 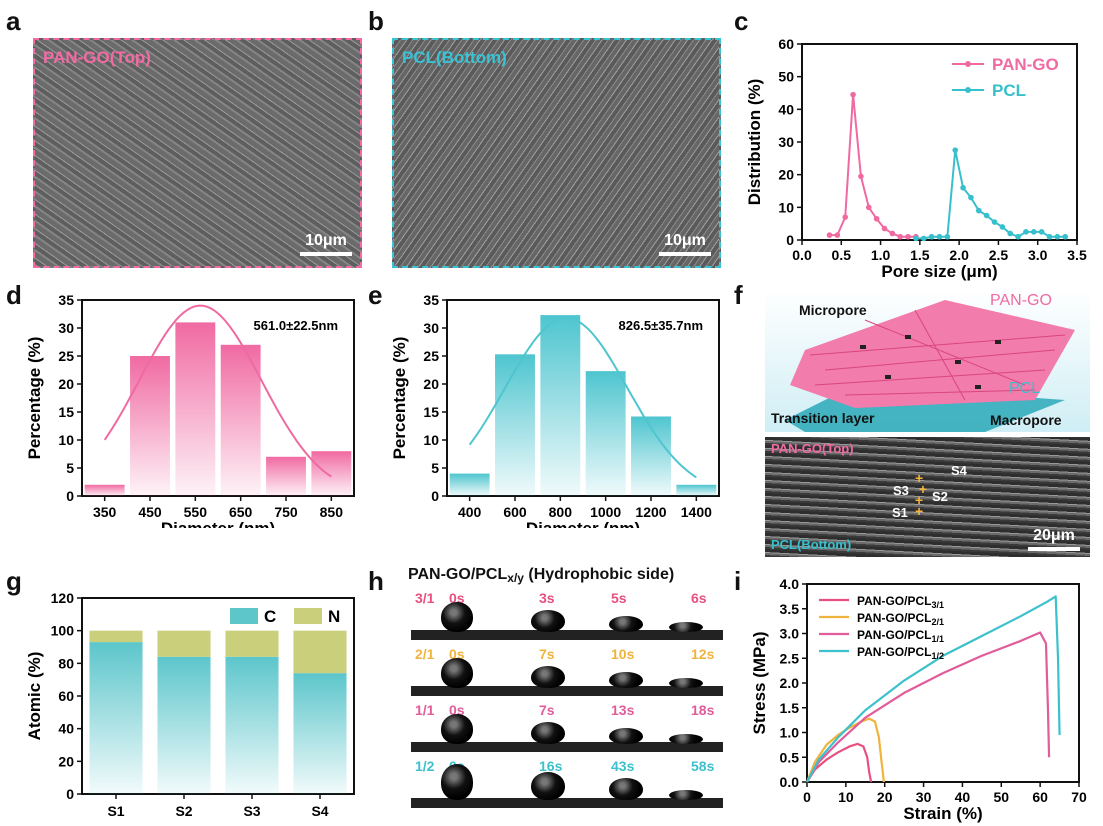 What do you see at coordinates (786, 77) in the screenshot?
I see `c-ytick-label: 50` at bounding box center [786, 77].